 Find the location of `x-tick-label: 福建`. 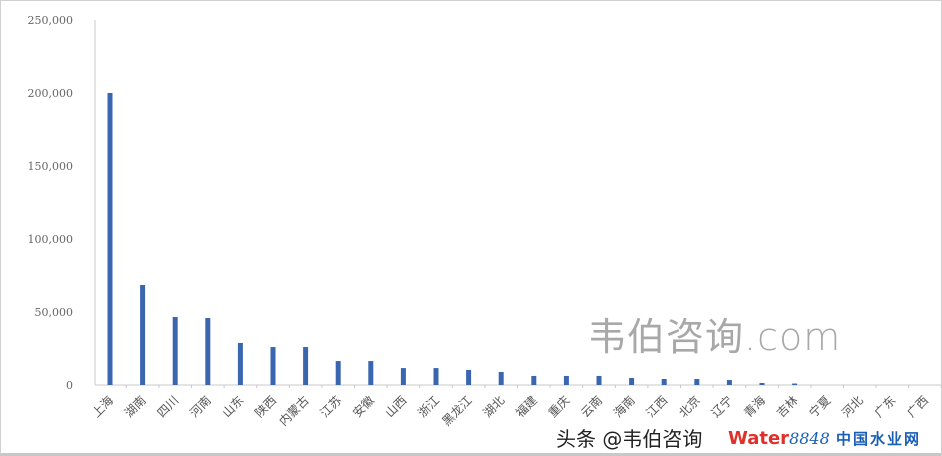

x-tick-label: 福建 is located at coordinates (526, 407).